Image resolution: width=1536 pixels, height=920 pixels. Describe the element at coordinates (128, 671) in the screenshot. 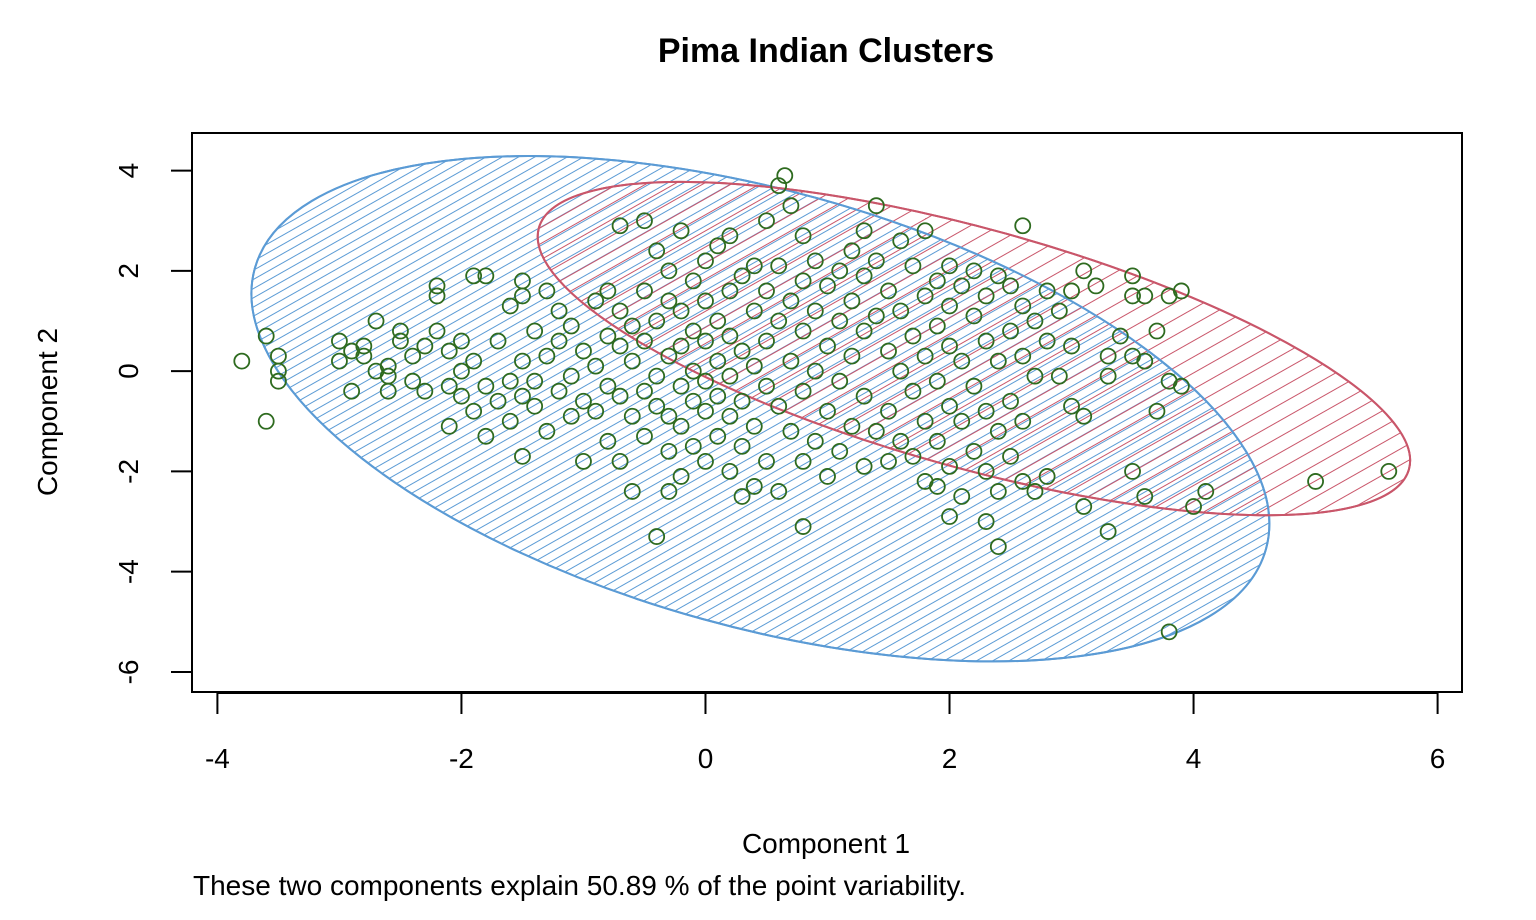

I see `y-tick-label: -6` at that location.